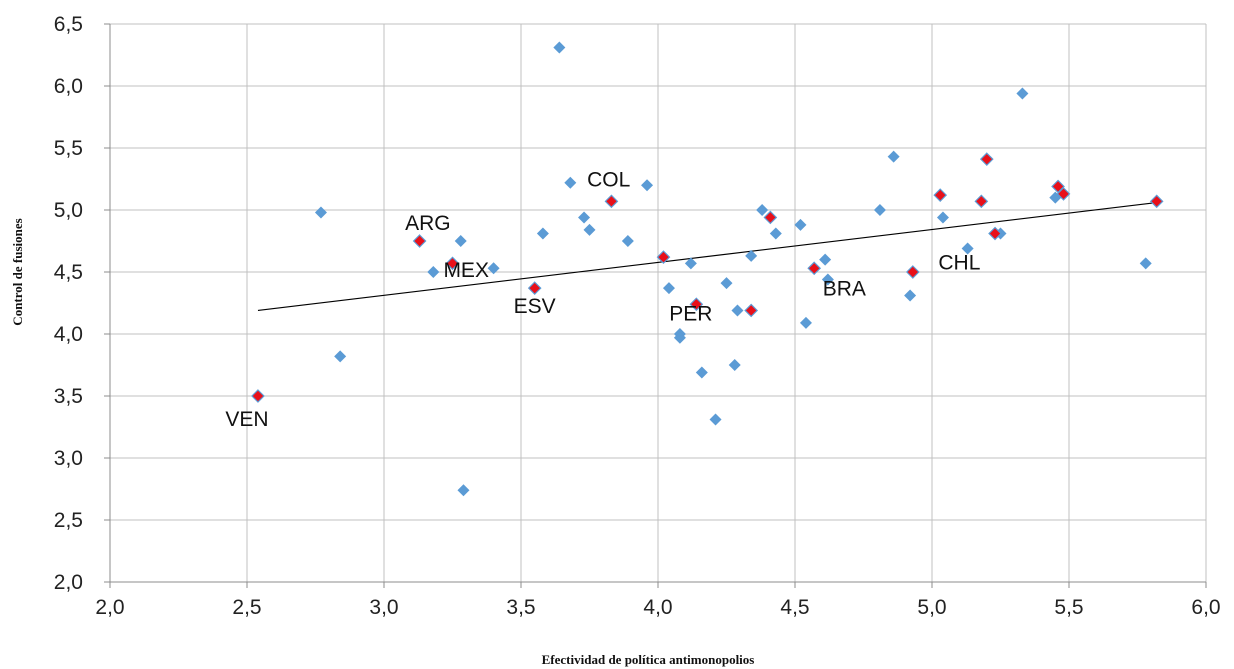 Image resolution: width=1234 pixels, height=669 pixels. Describe the element at coordinates (68, 396) in the screenshot. I see `y-tick-label: 3,5` at that location.